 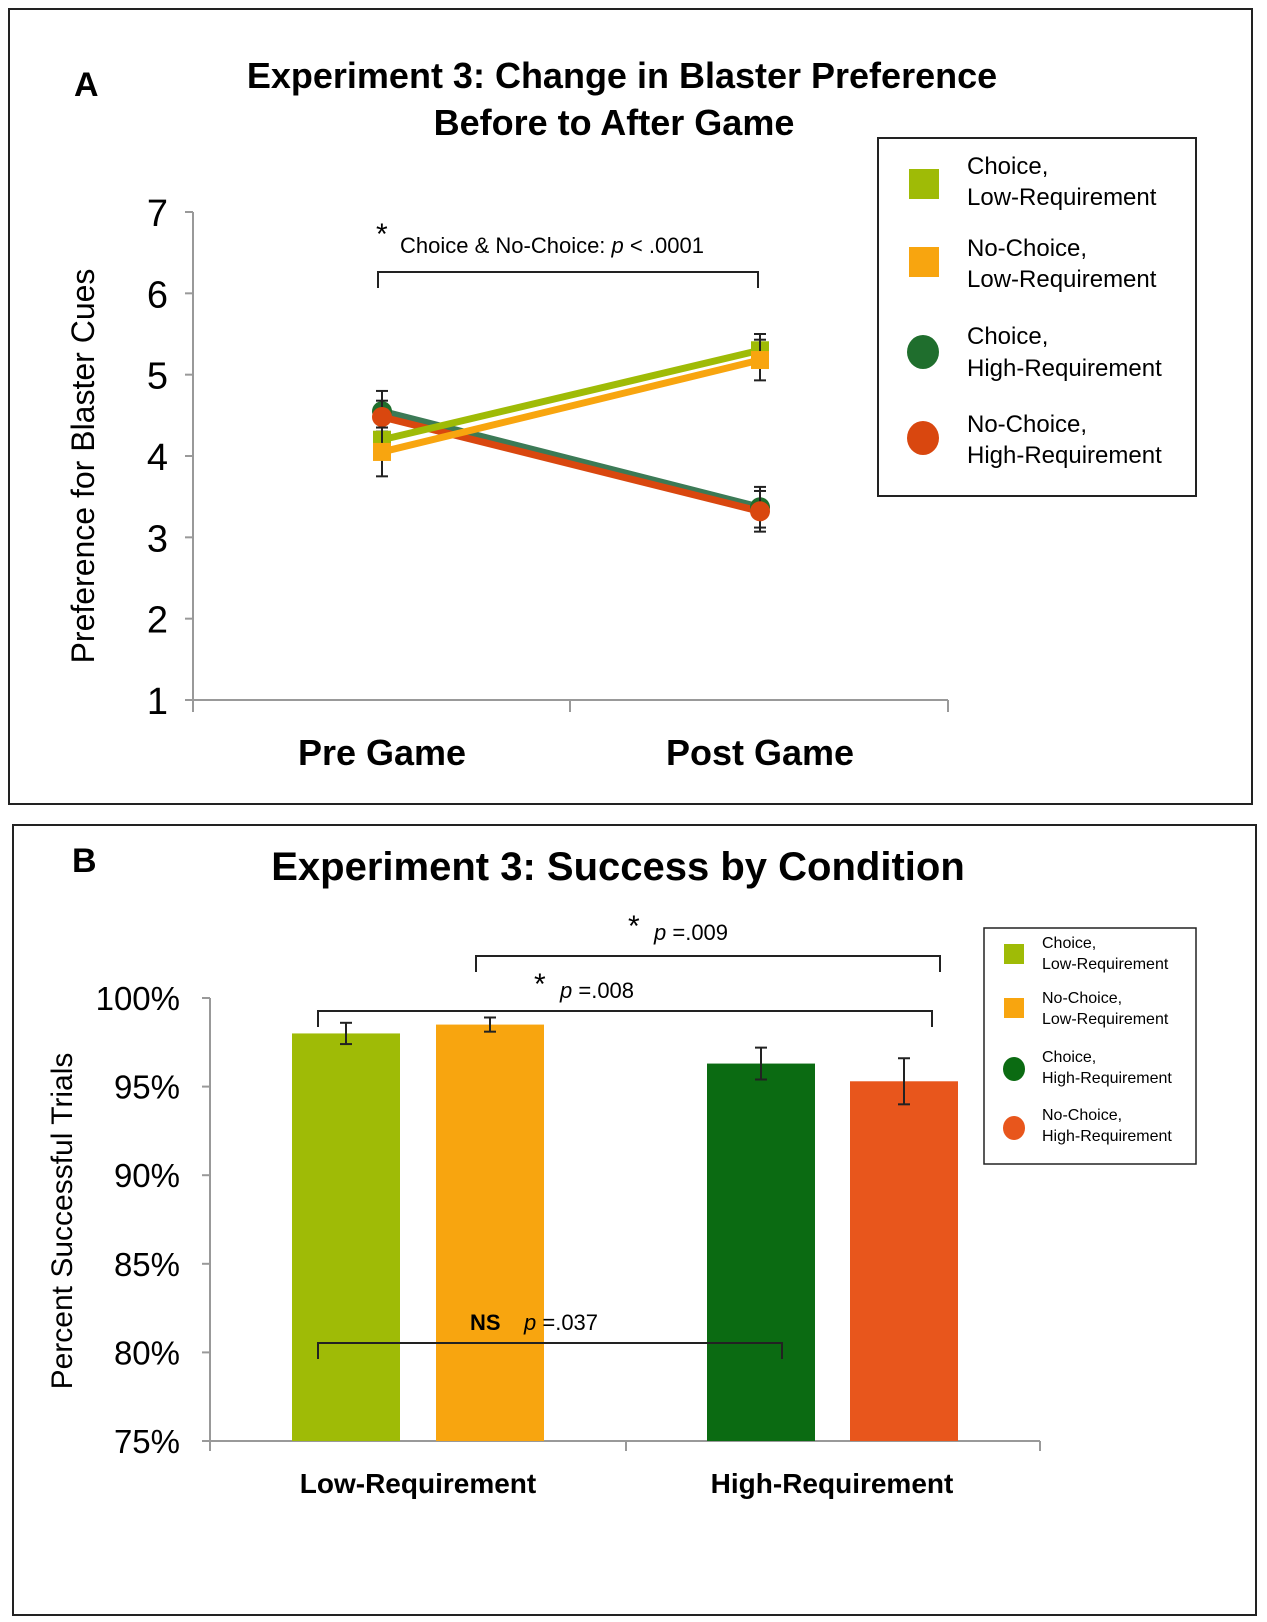 What do you see at coordinates (1069, 943) in the screenshot?
I see `legend-b-label-choice-low-1: Choice,` at bounding box center [1069, 943].